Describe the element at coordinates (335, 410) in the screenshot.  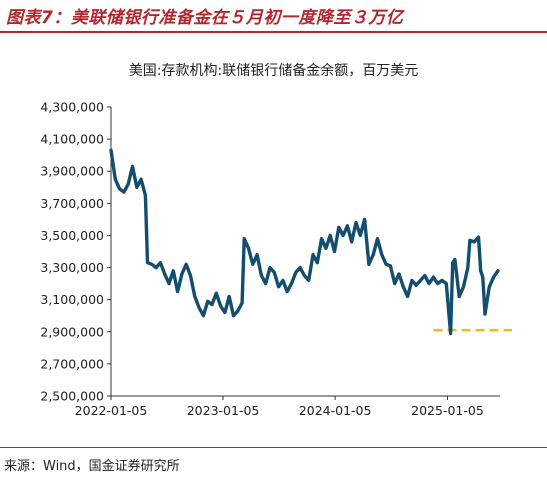
I see `x-tick-label: 2024-01-05` at that location.